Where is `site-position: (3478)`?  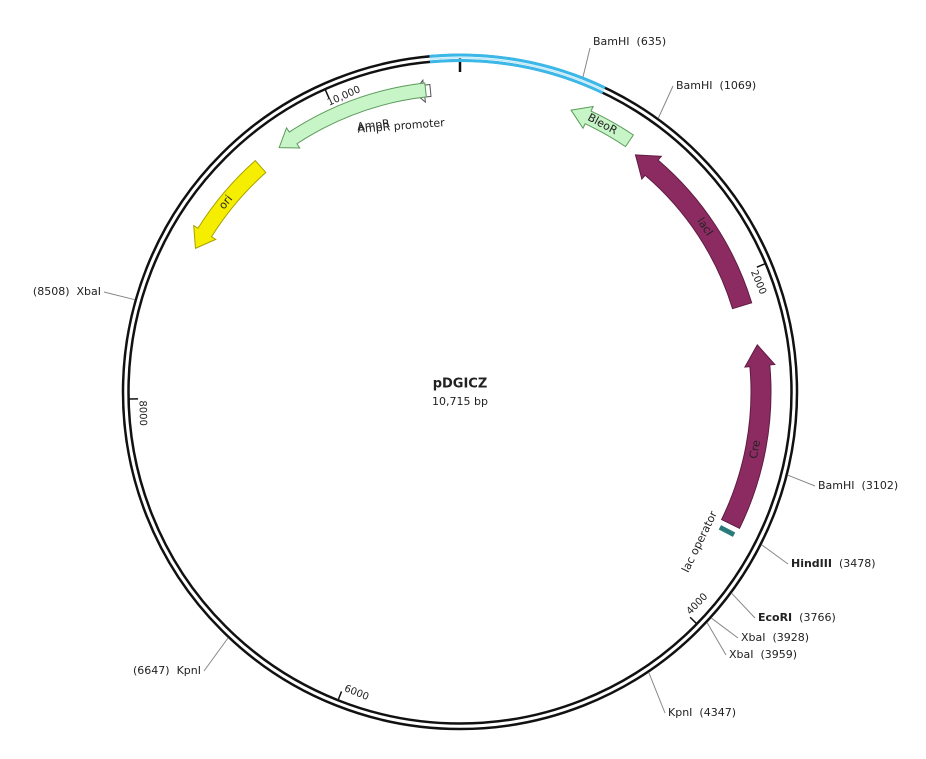 site-position: (3478) is located at coordinates (857, 563).